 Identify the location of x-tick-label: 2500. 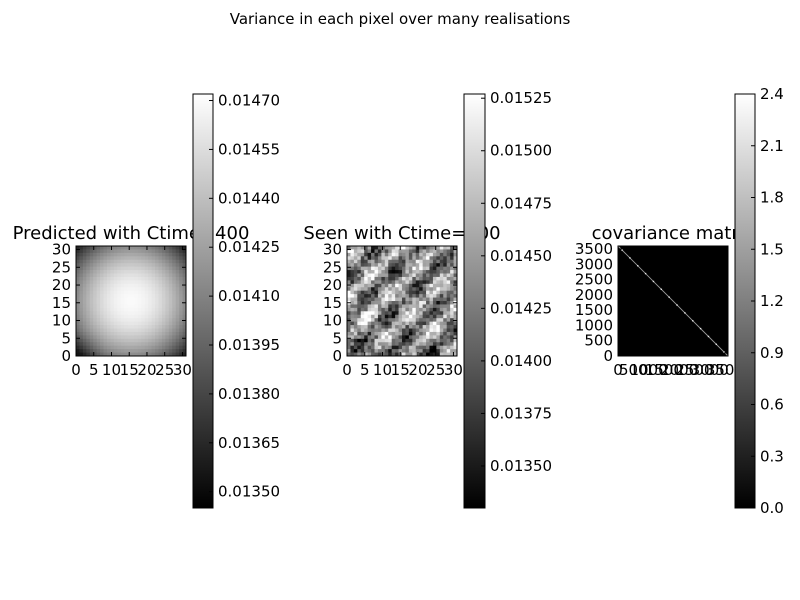
(694, 370).